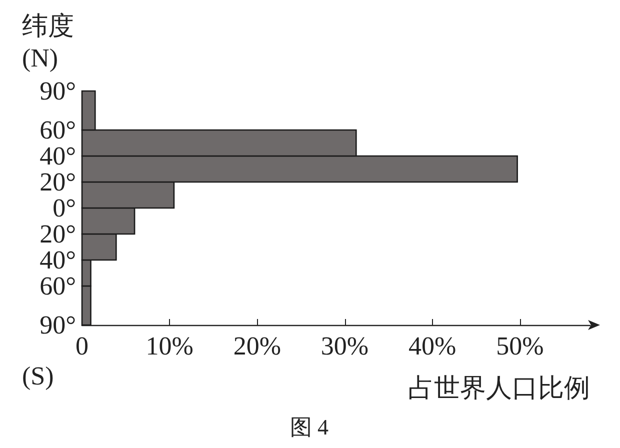  Describe the element at coordinates (82, 346) in the screenshot. I see `x-tick-label: 0` at that location.